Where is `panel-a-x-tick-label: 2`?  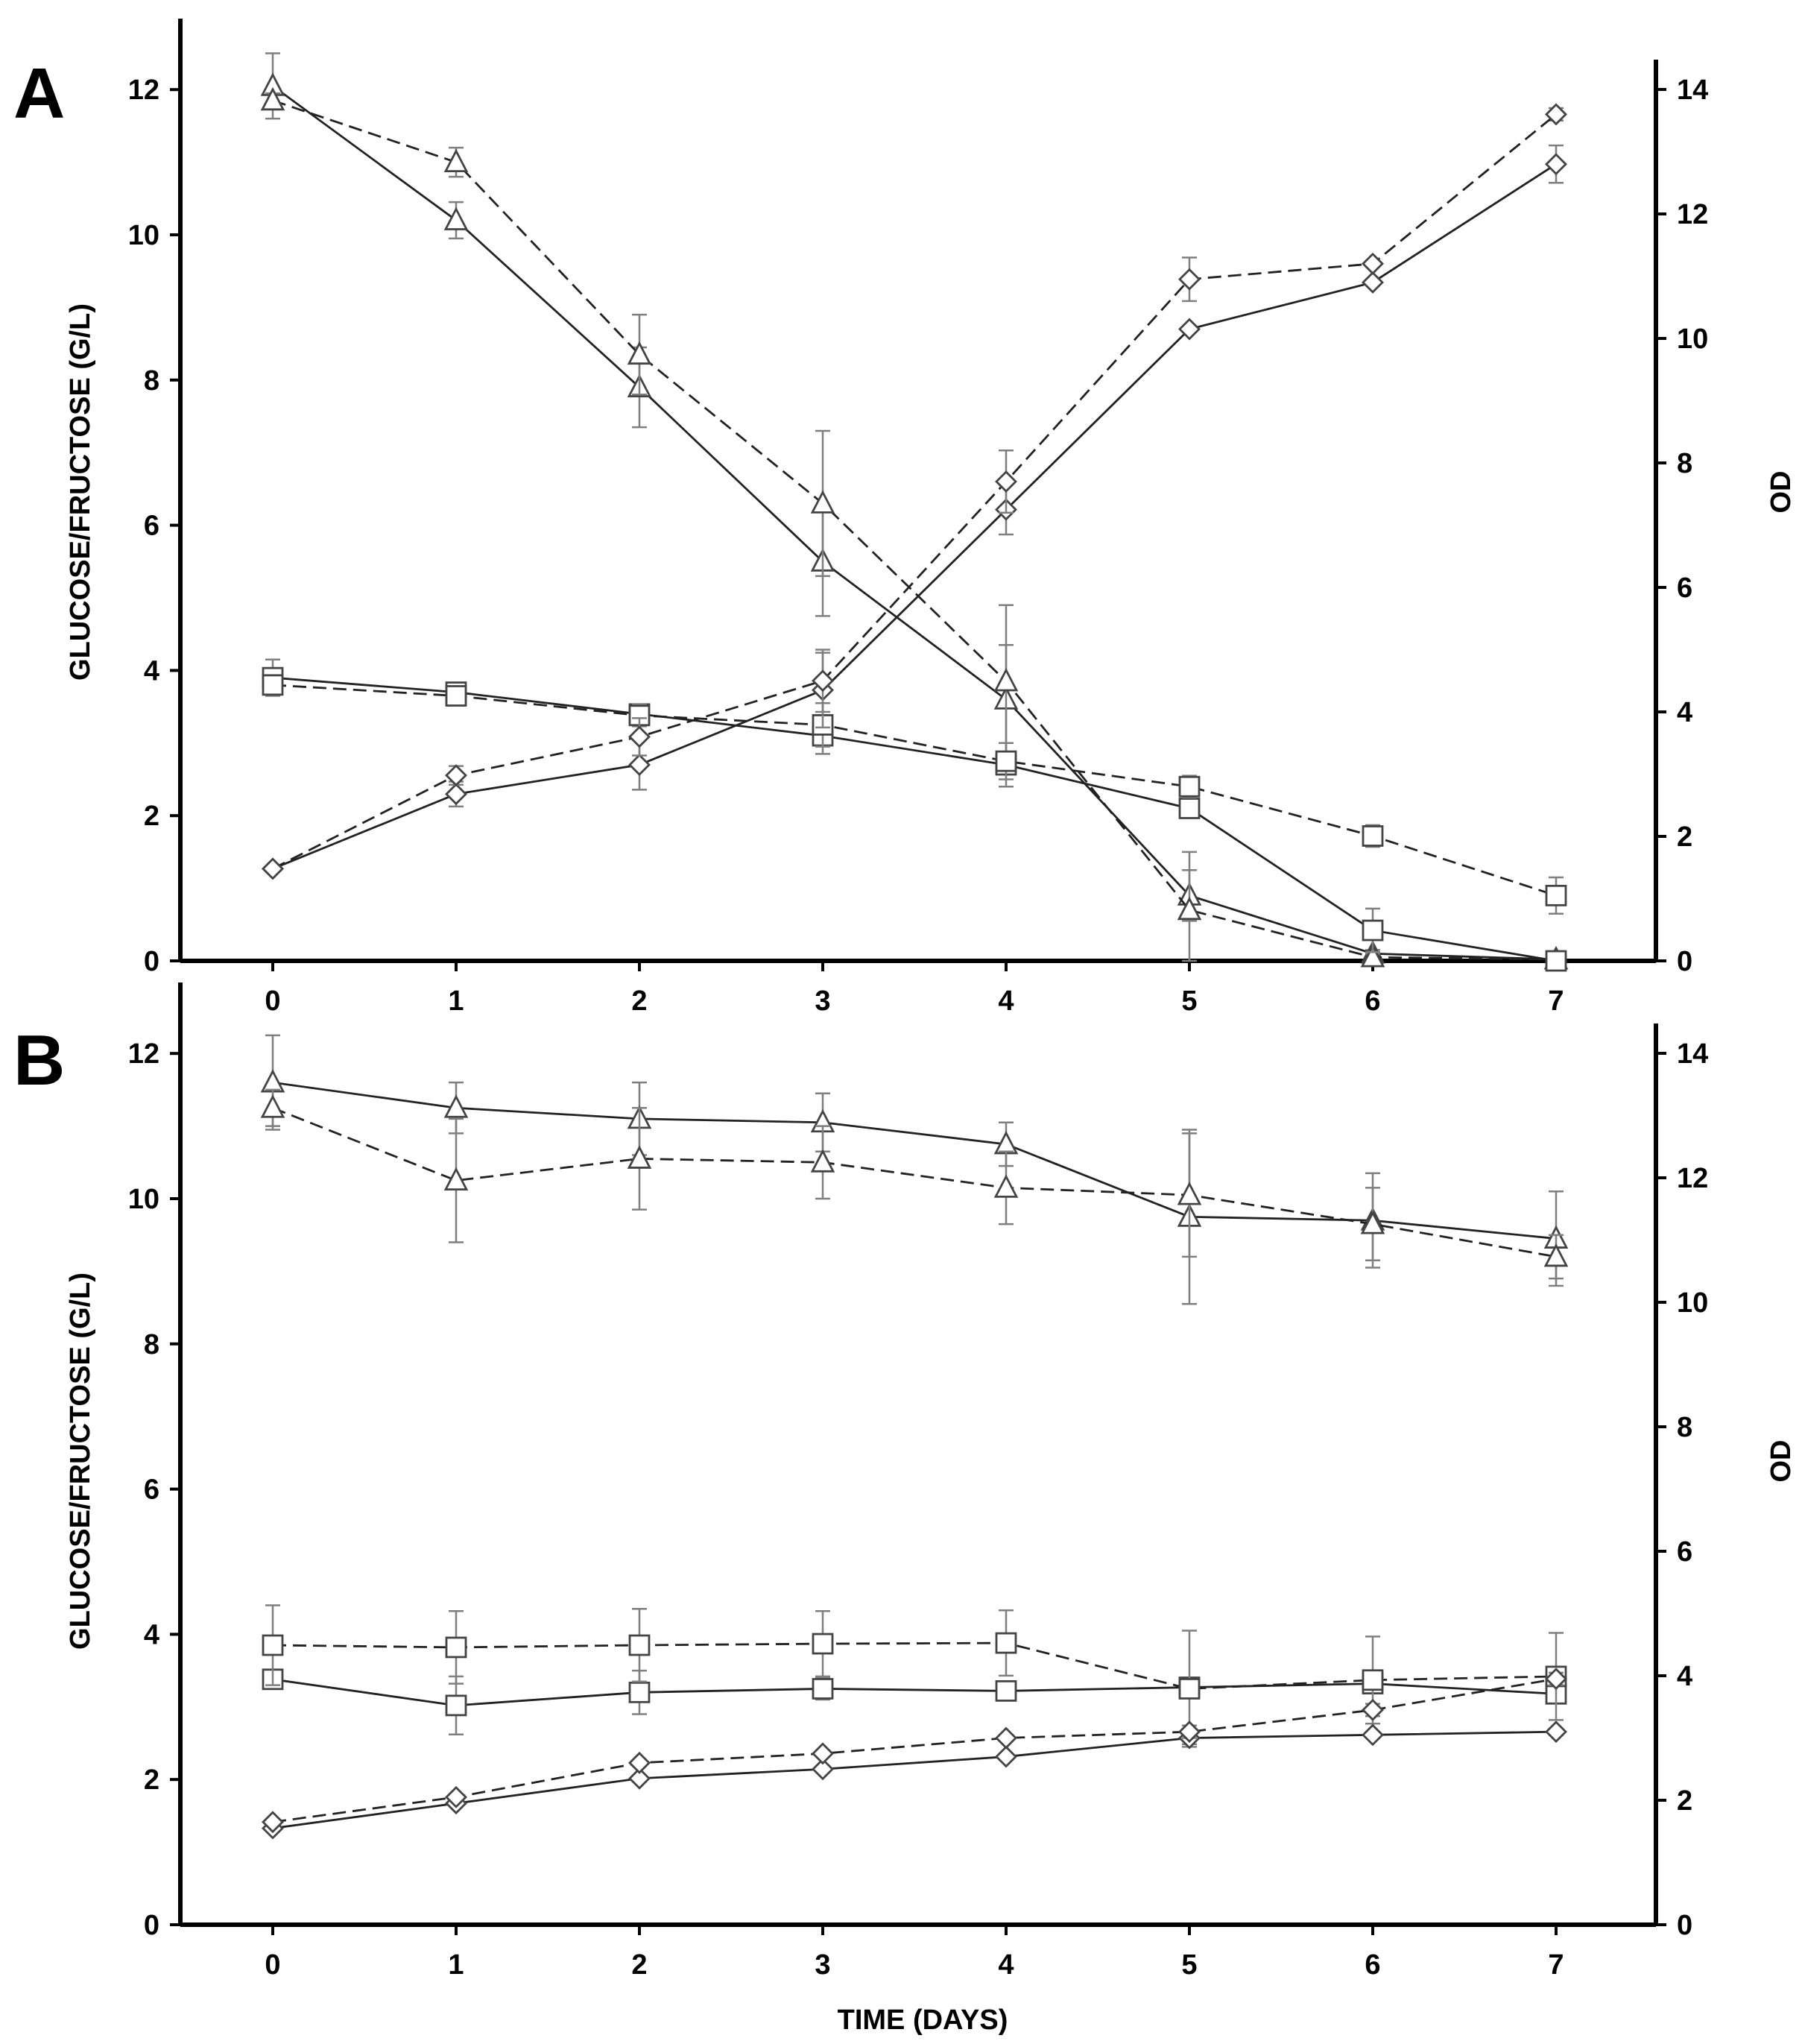
panel-a-x-tick-label: 2 is located at coordinates (639, 1001).